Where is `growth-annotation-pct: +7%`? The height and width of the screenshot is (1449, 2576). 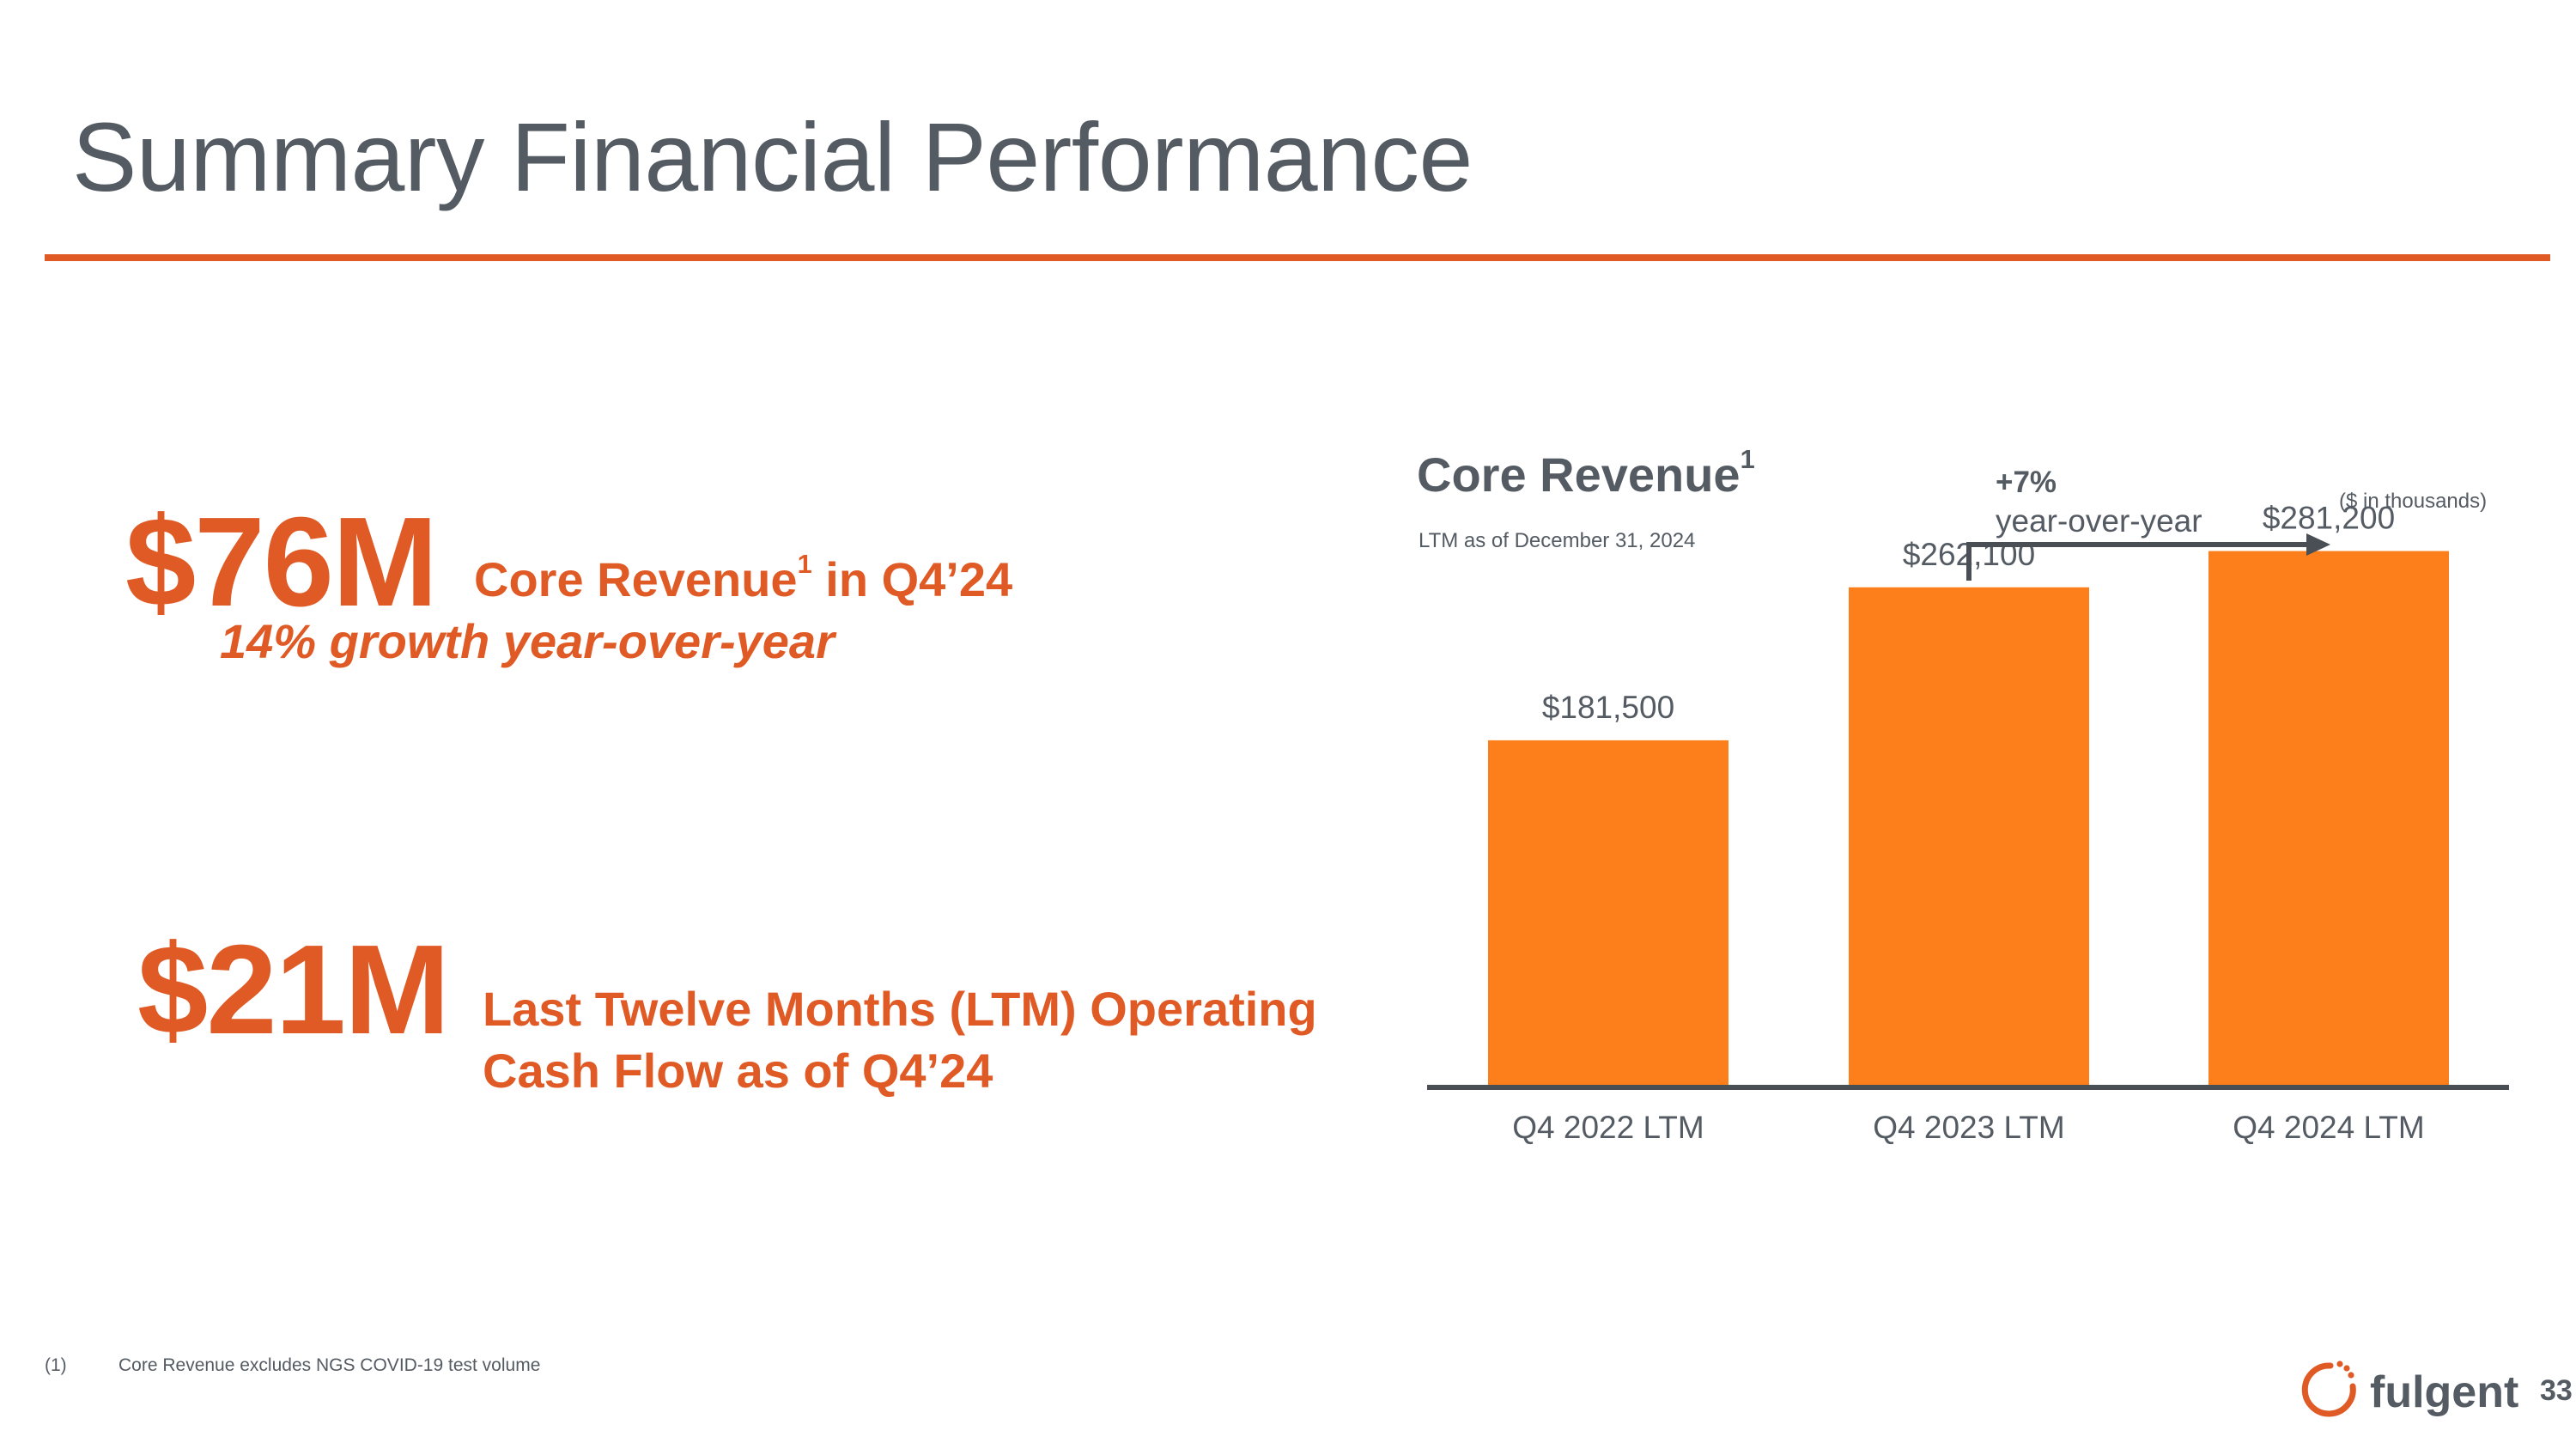 growth-annotation-pct: +7% is located at coordinates (2026, 482).